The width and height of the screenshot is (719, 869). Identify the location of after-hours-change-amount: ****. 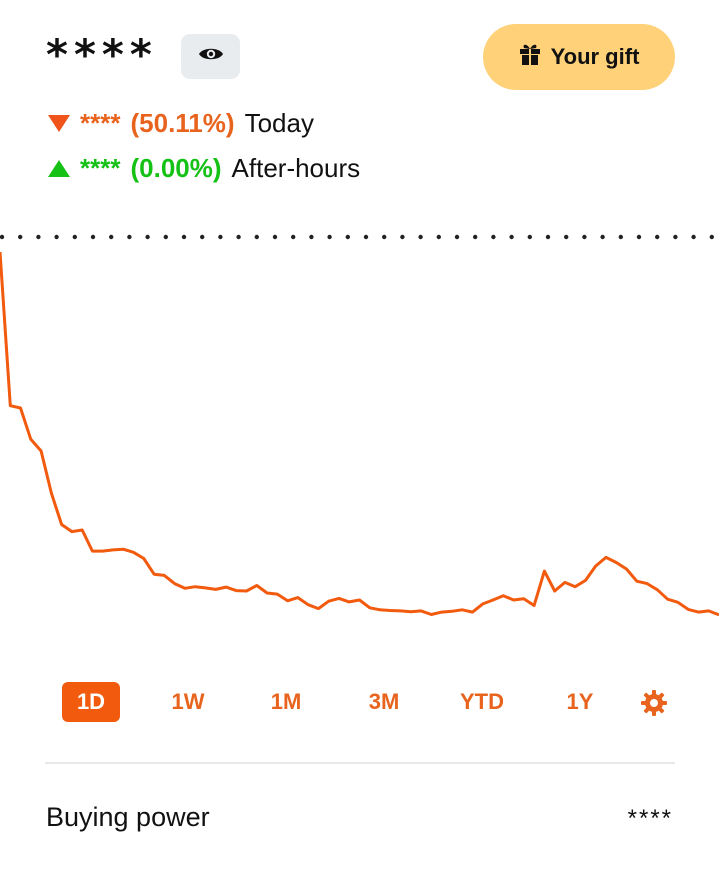
(100, 168).